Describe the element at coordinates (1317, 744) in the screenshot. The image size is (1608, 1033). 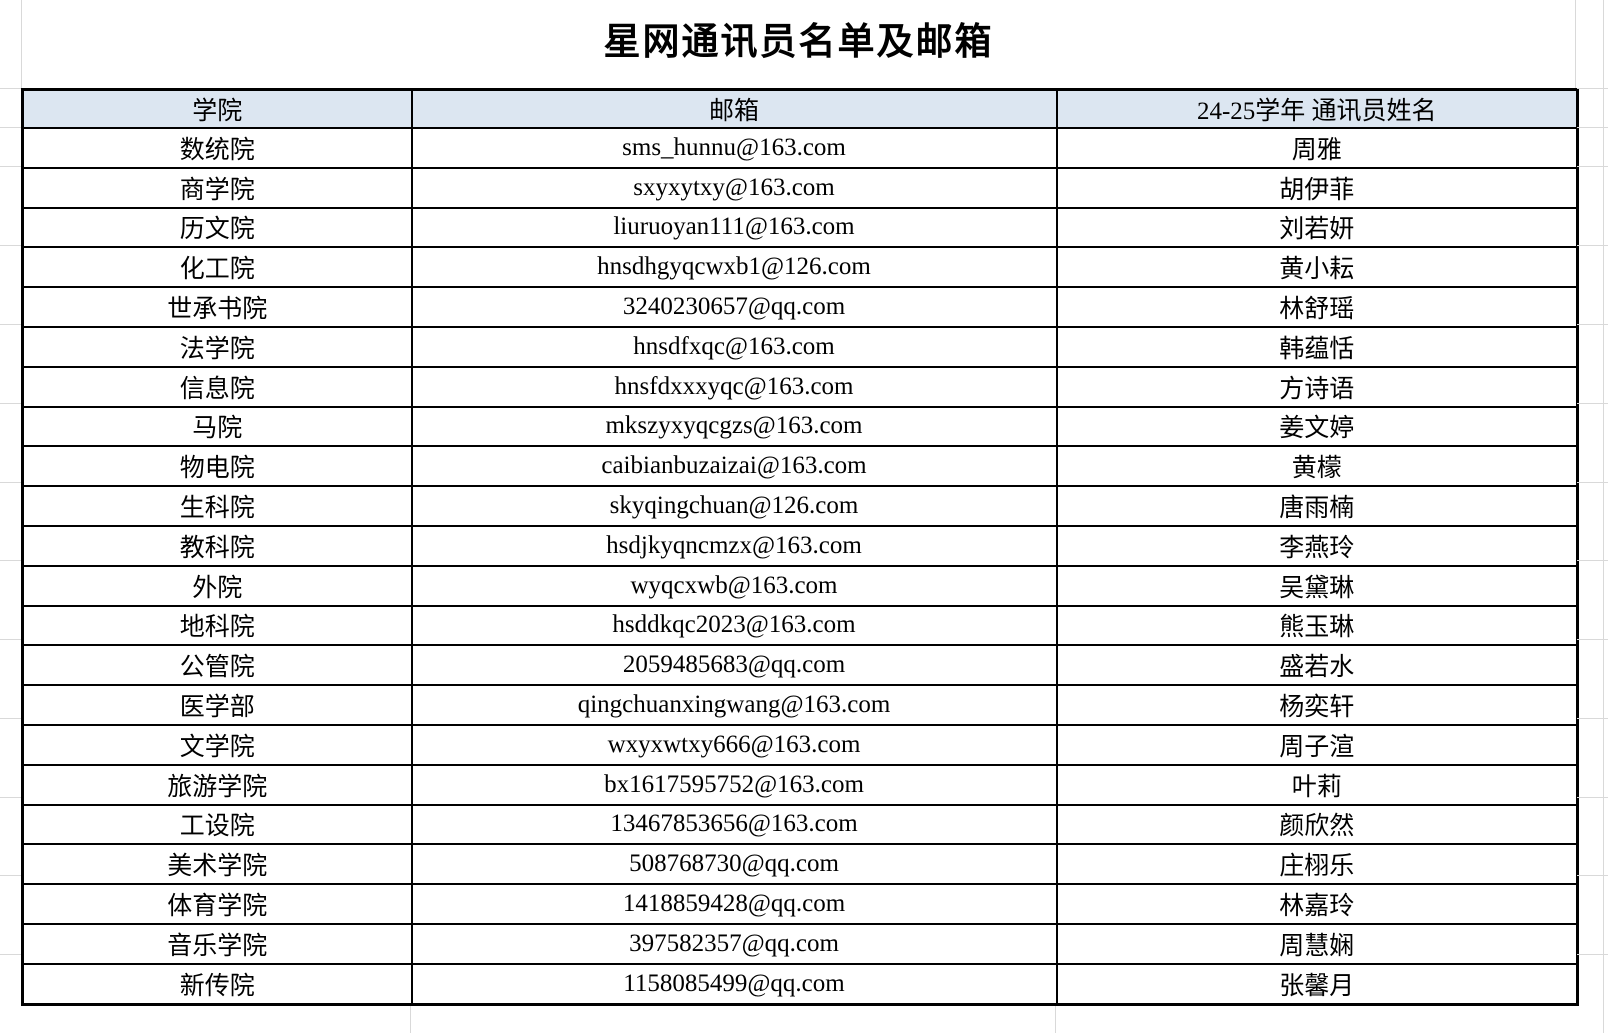
I see `cell-name: 周子渲` at that location.